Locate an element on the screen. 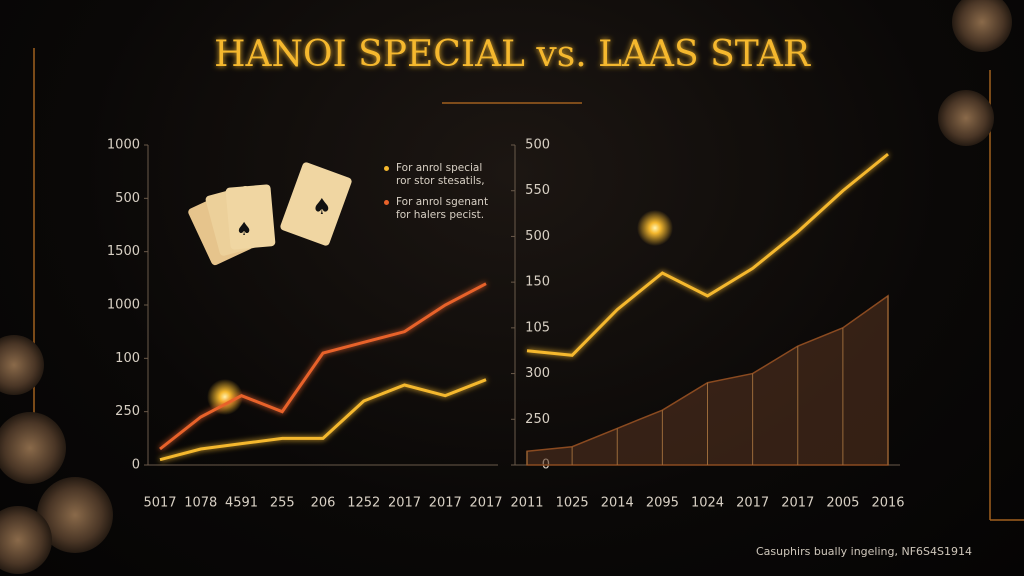 This screenshot has height=576, width=1024. legend-entry: For anrol sgenant for halers pecist. is located at coordinates (436, 209).